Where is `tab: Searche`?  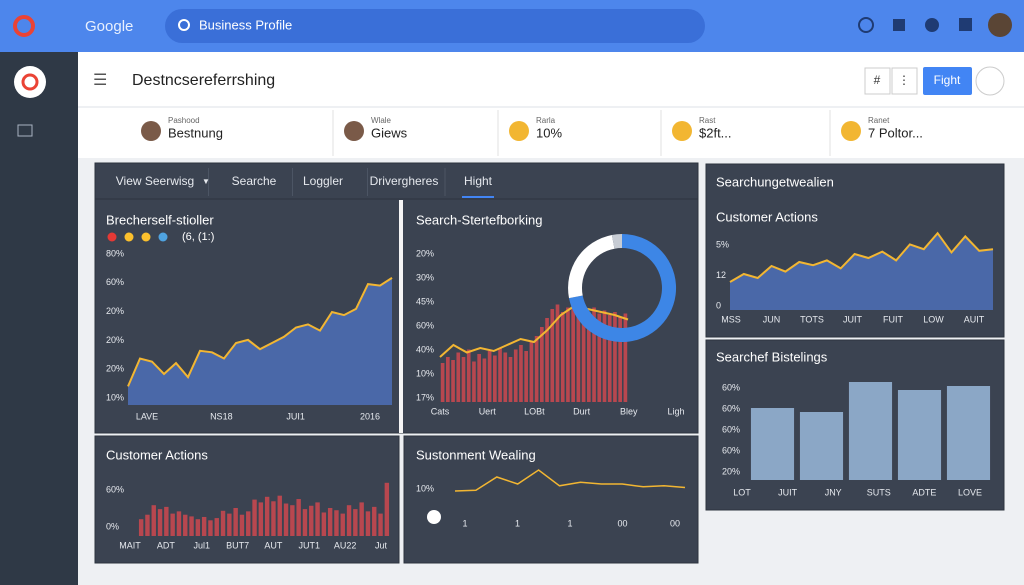
tab: Searche is located at coordinates (254, 181).